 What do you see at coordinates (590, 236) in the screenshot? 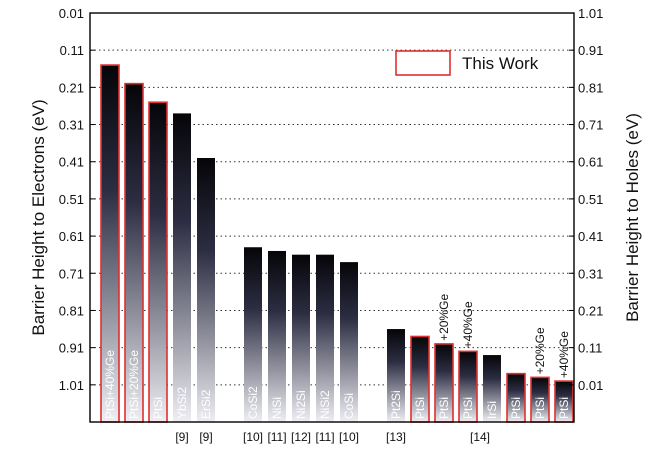
I see `right-tick-label: 0.41` at bounding box center [590, 236].